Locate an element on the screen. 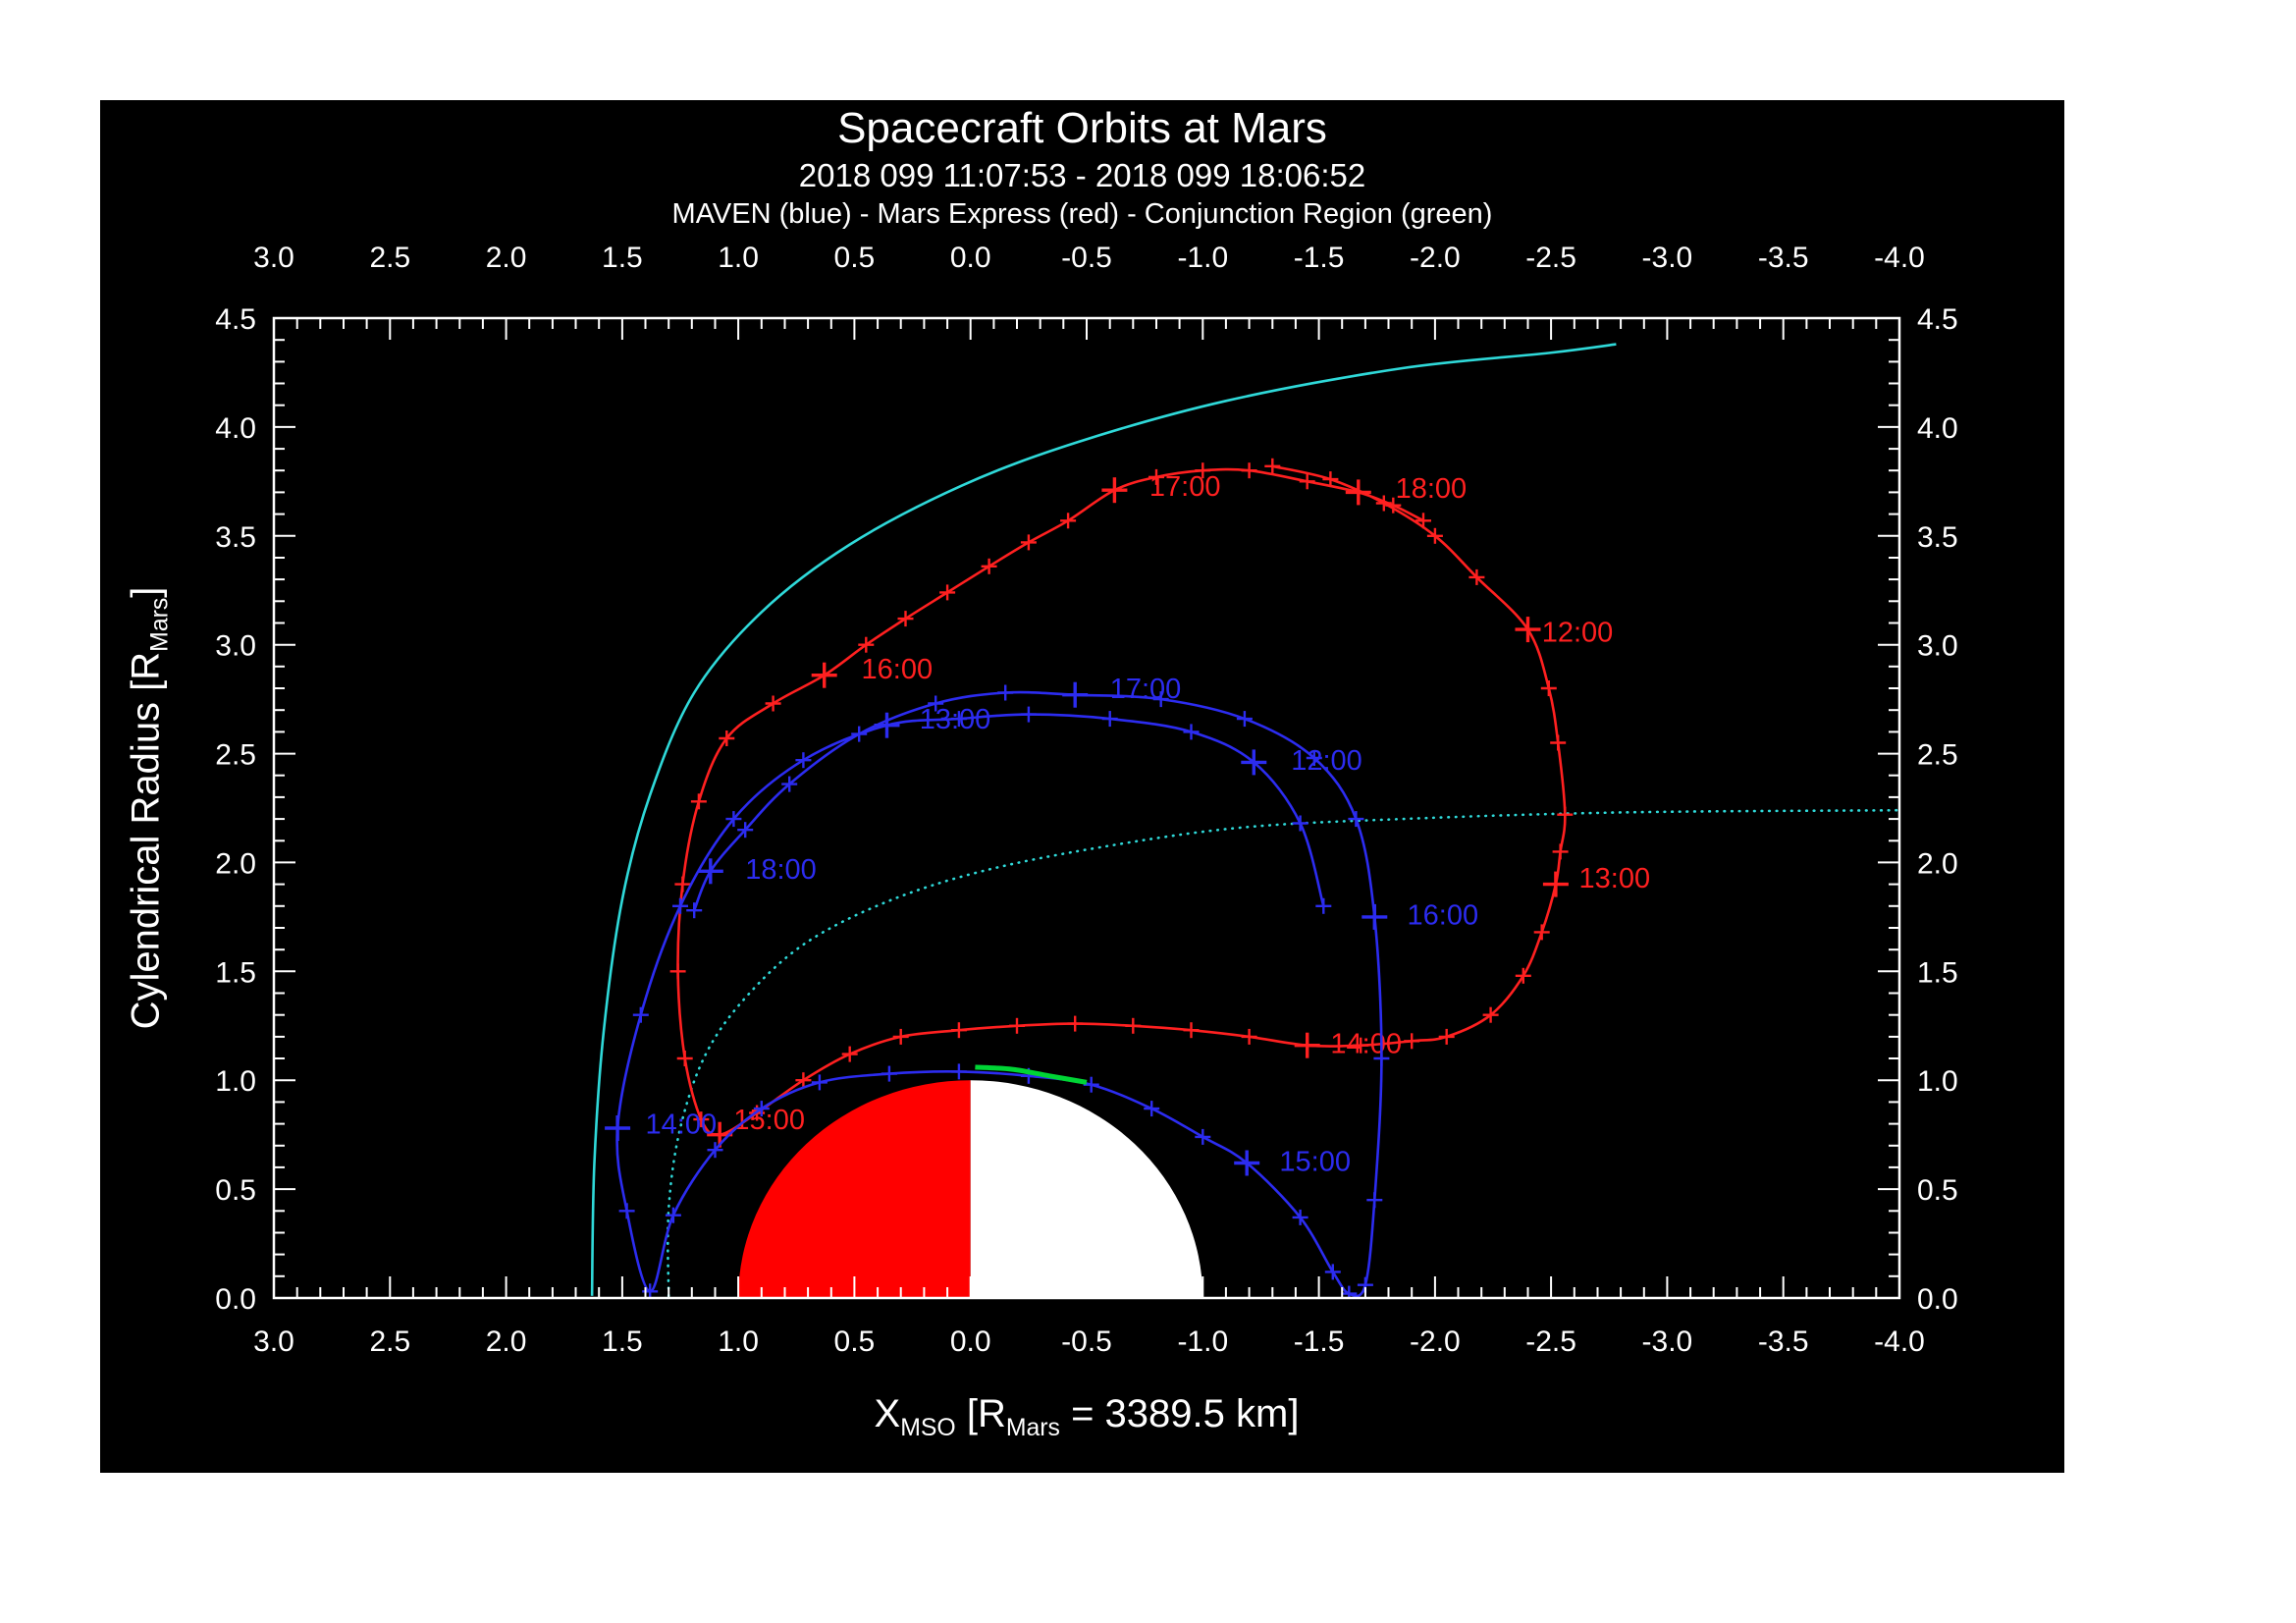 The height and width of the screenshot is (1623, 2296). x-tick-label-top: 1.0 is located at coordinates (738, 258).